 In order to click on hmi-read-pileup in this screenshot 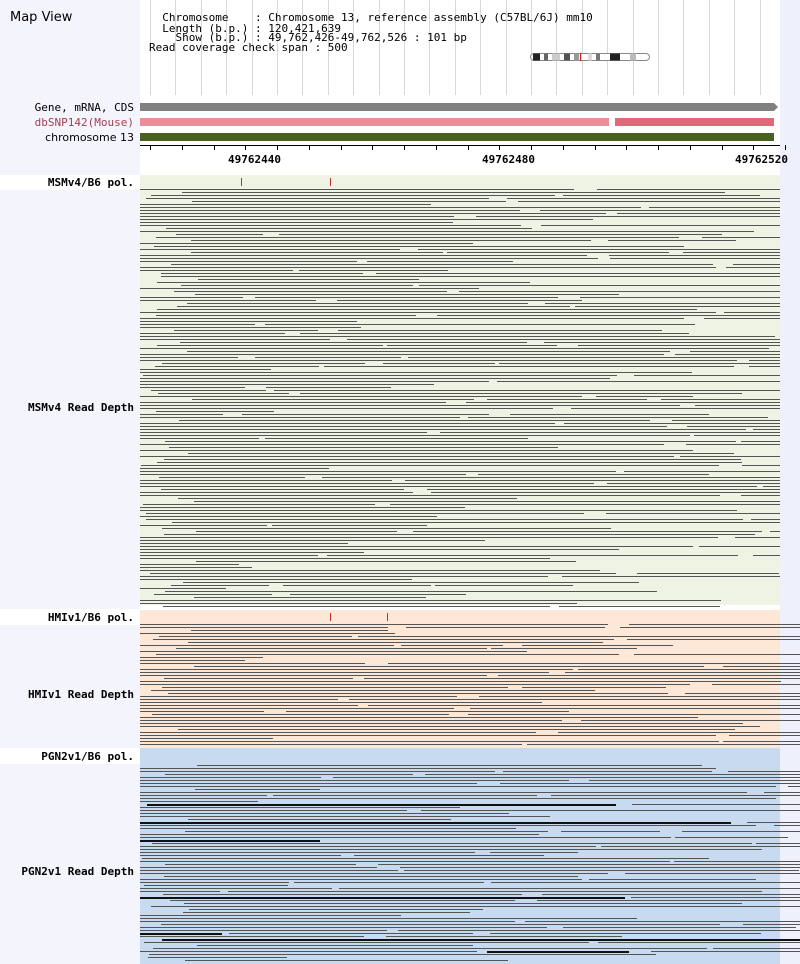, I will do `click(470, 686)`.